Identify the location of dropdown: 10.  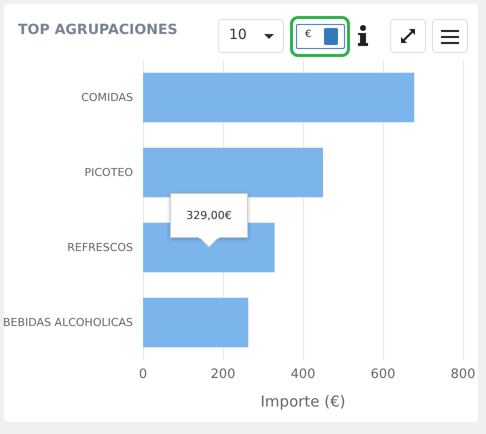
(251, 36).